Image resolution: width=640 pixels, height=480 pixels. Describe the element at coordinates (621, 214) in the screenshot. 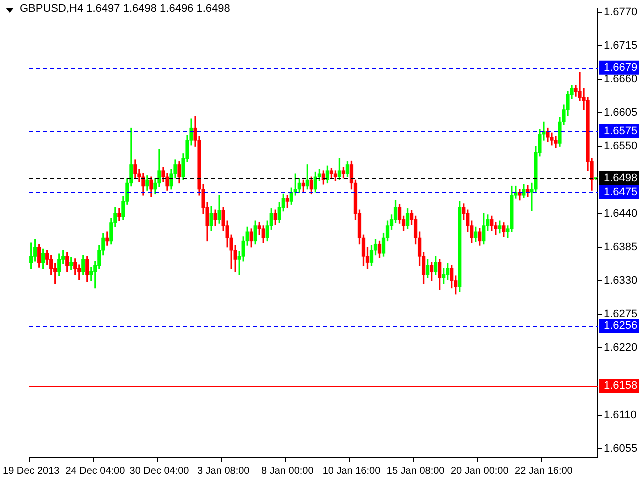

I see `y-tick-label: 1.6440` at that location.